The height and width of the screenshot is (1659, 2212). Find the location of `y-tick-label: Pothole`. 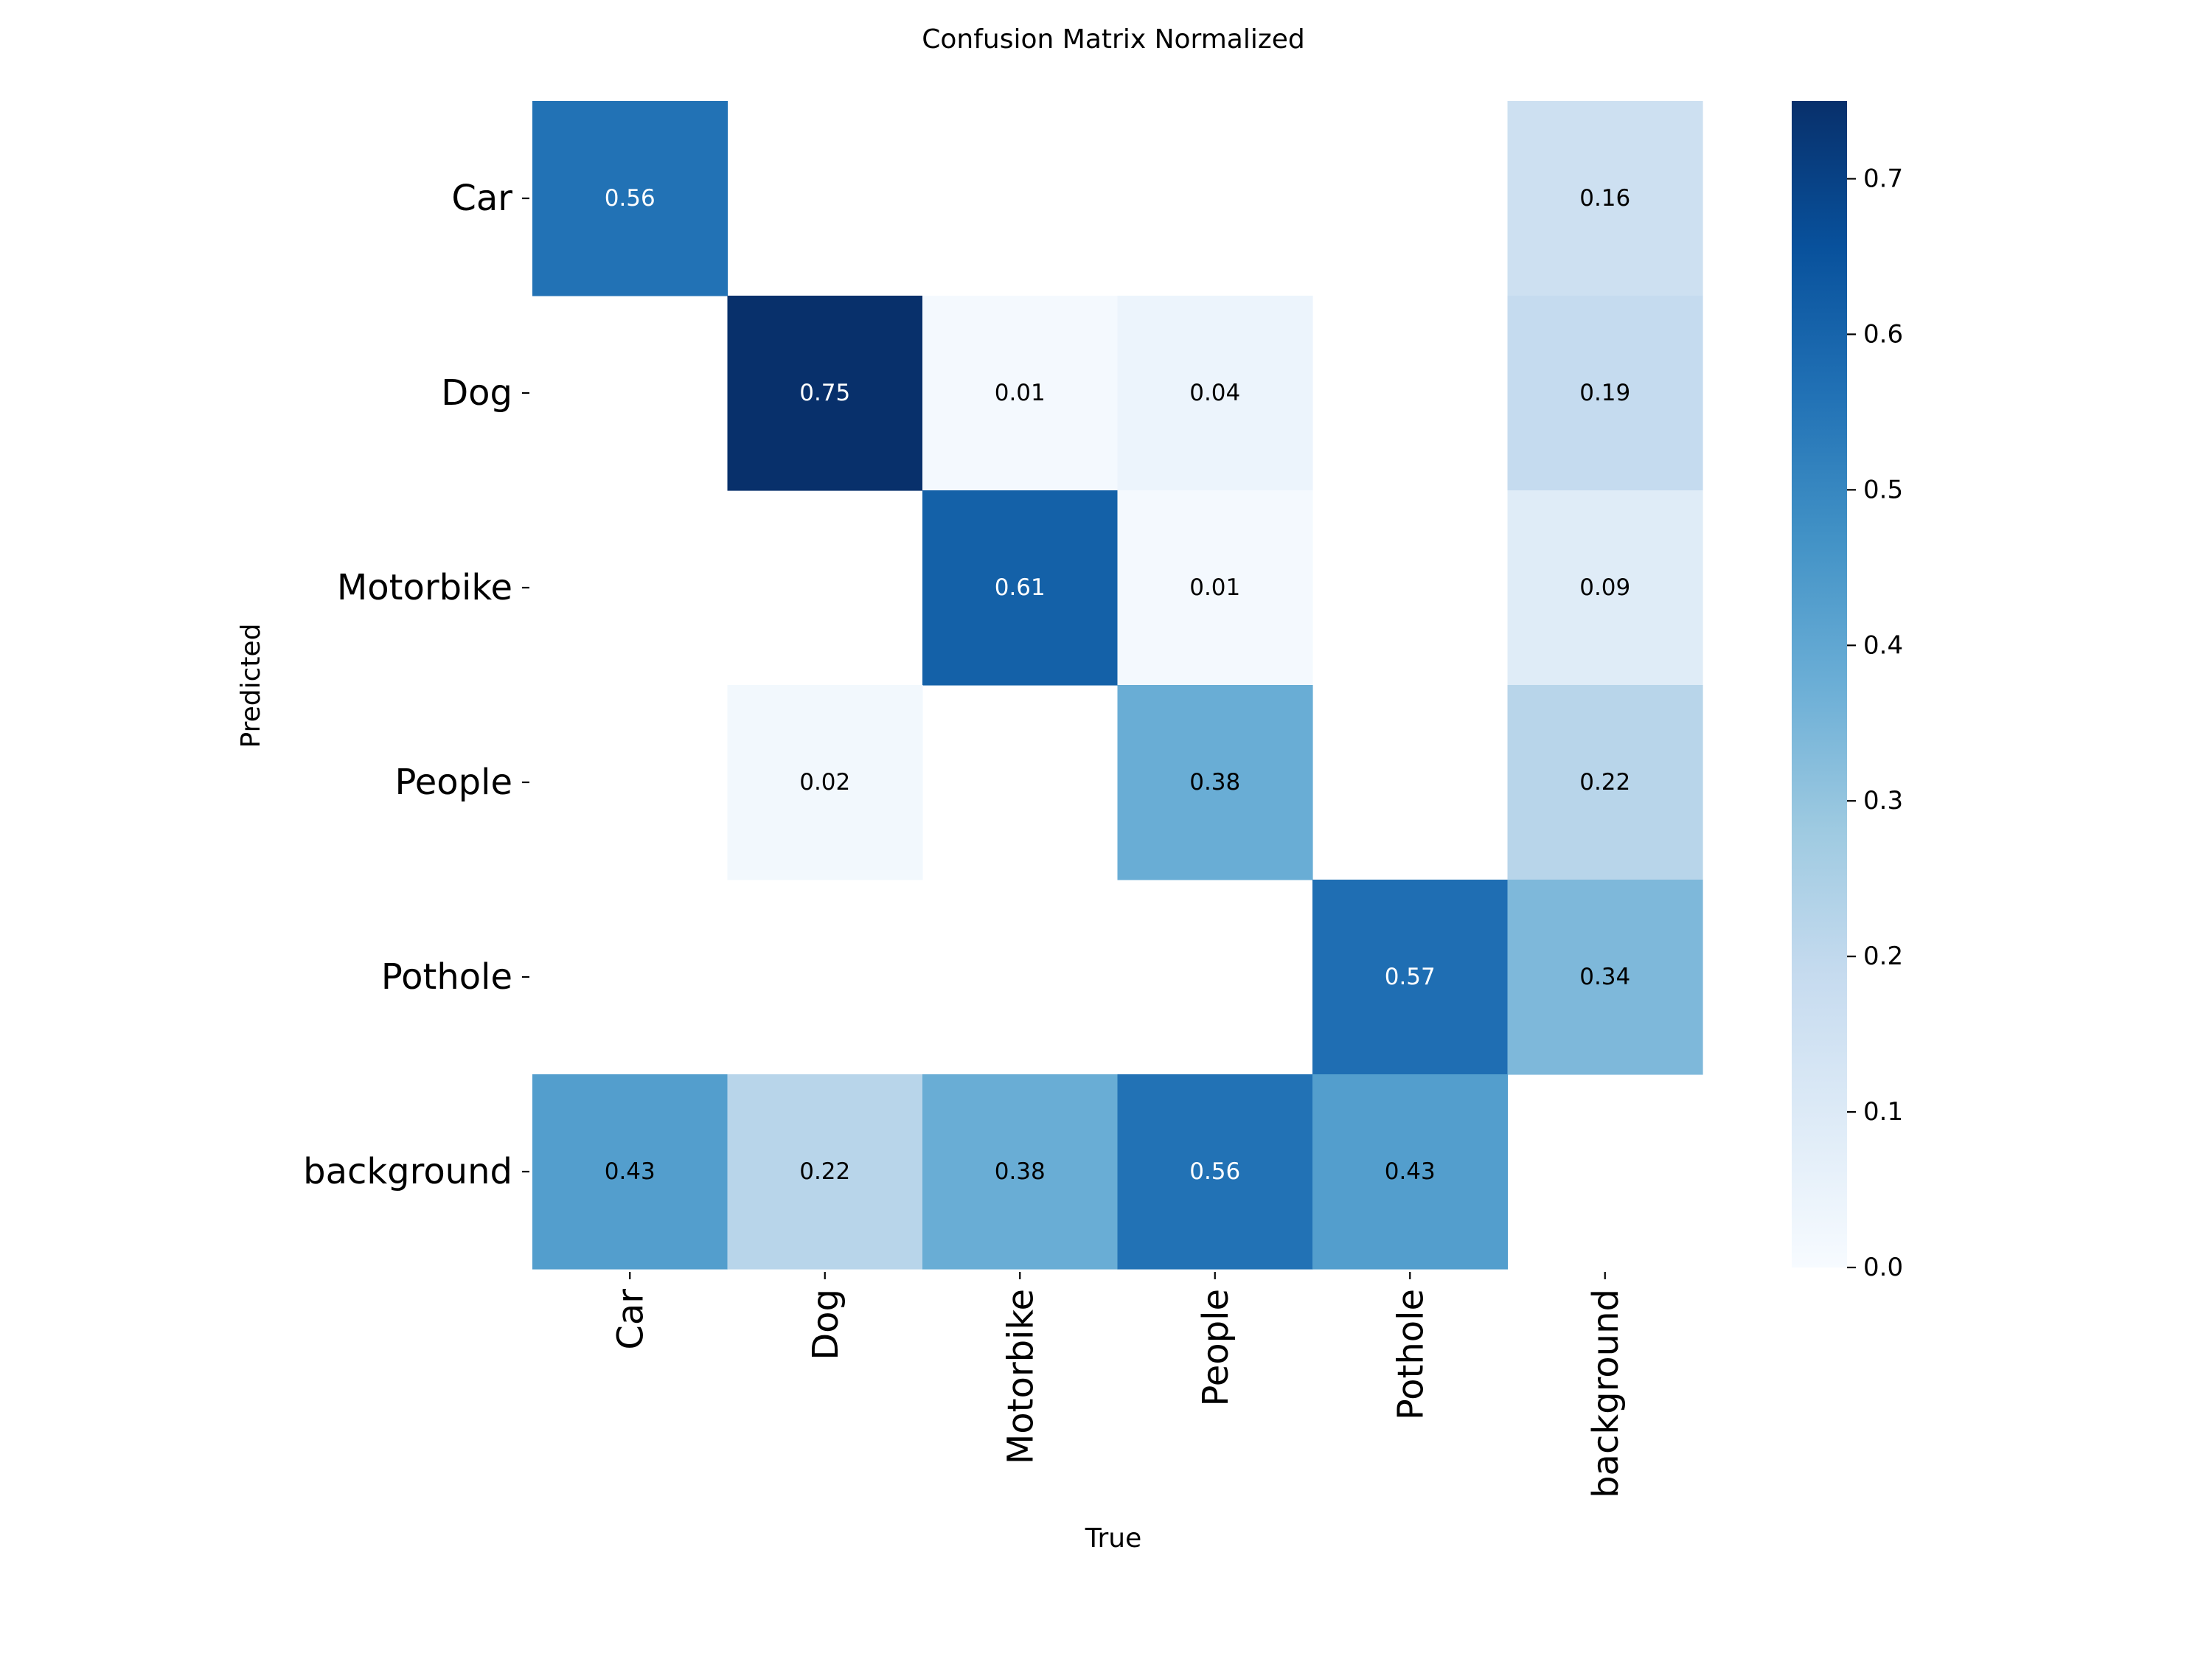

y-tick-label: Pothole is located at coordinates (446, 977).